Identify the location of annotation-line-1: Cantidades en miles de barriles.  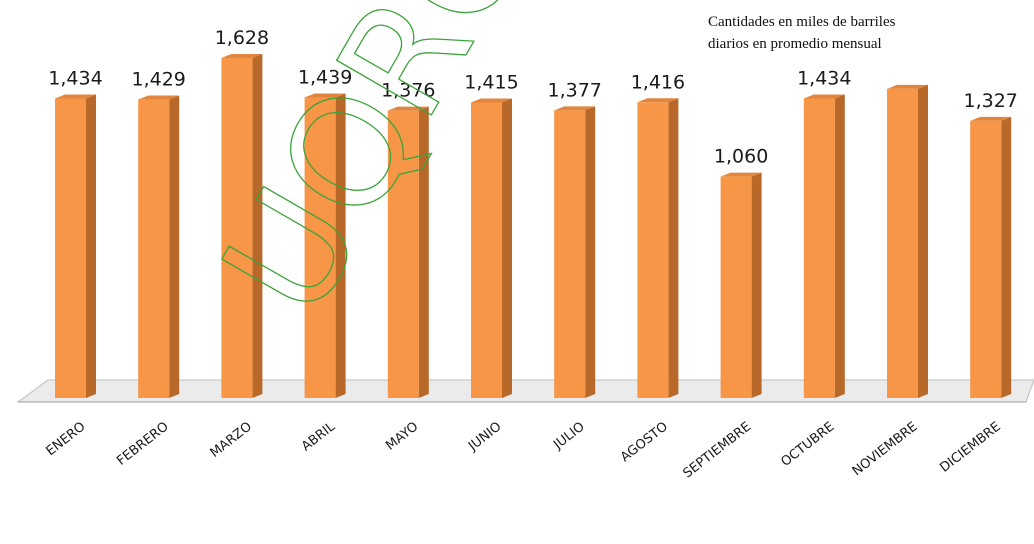
(802, 22).